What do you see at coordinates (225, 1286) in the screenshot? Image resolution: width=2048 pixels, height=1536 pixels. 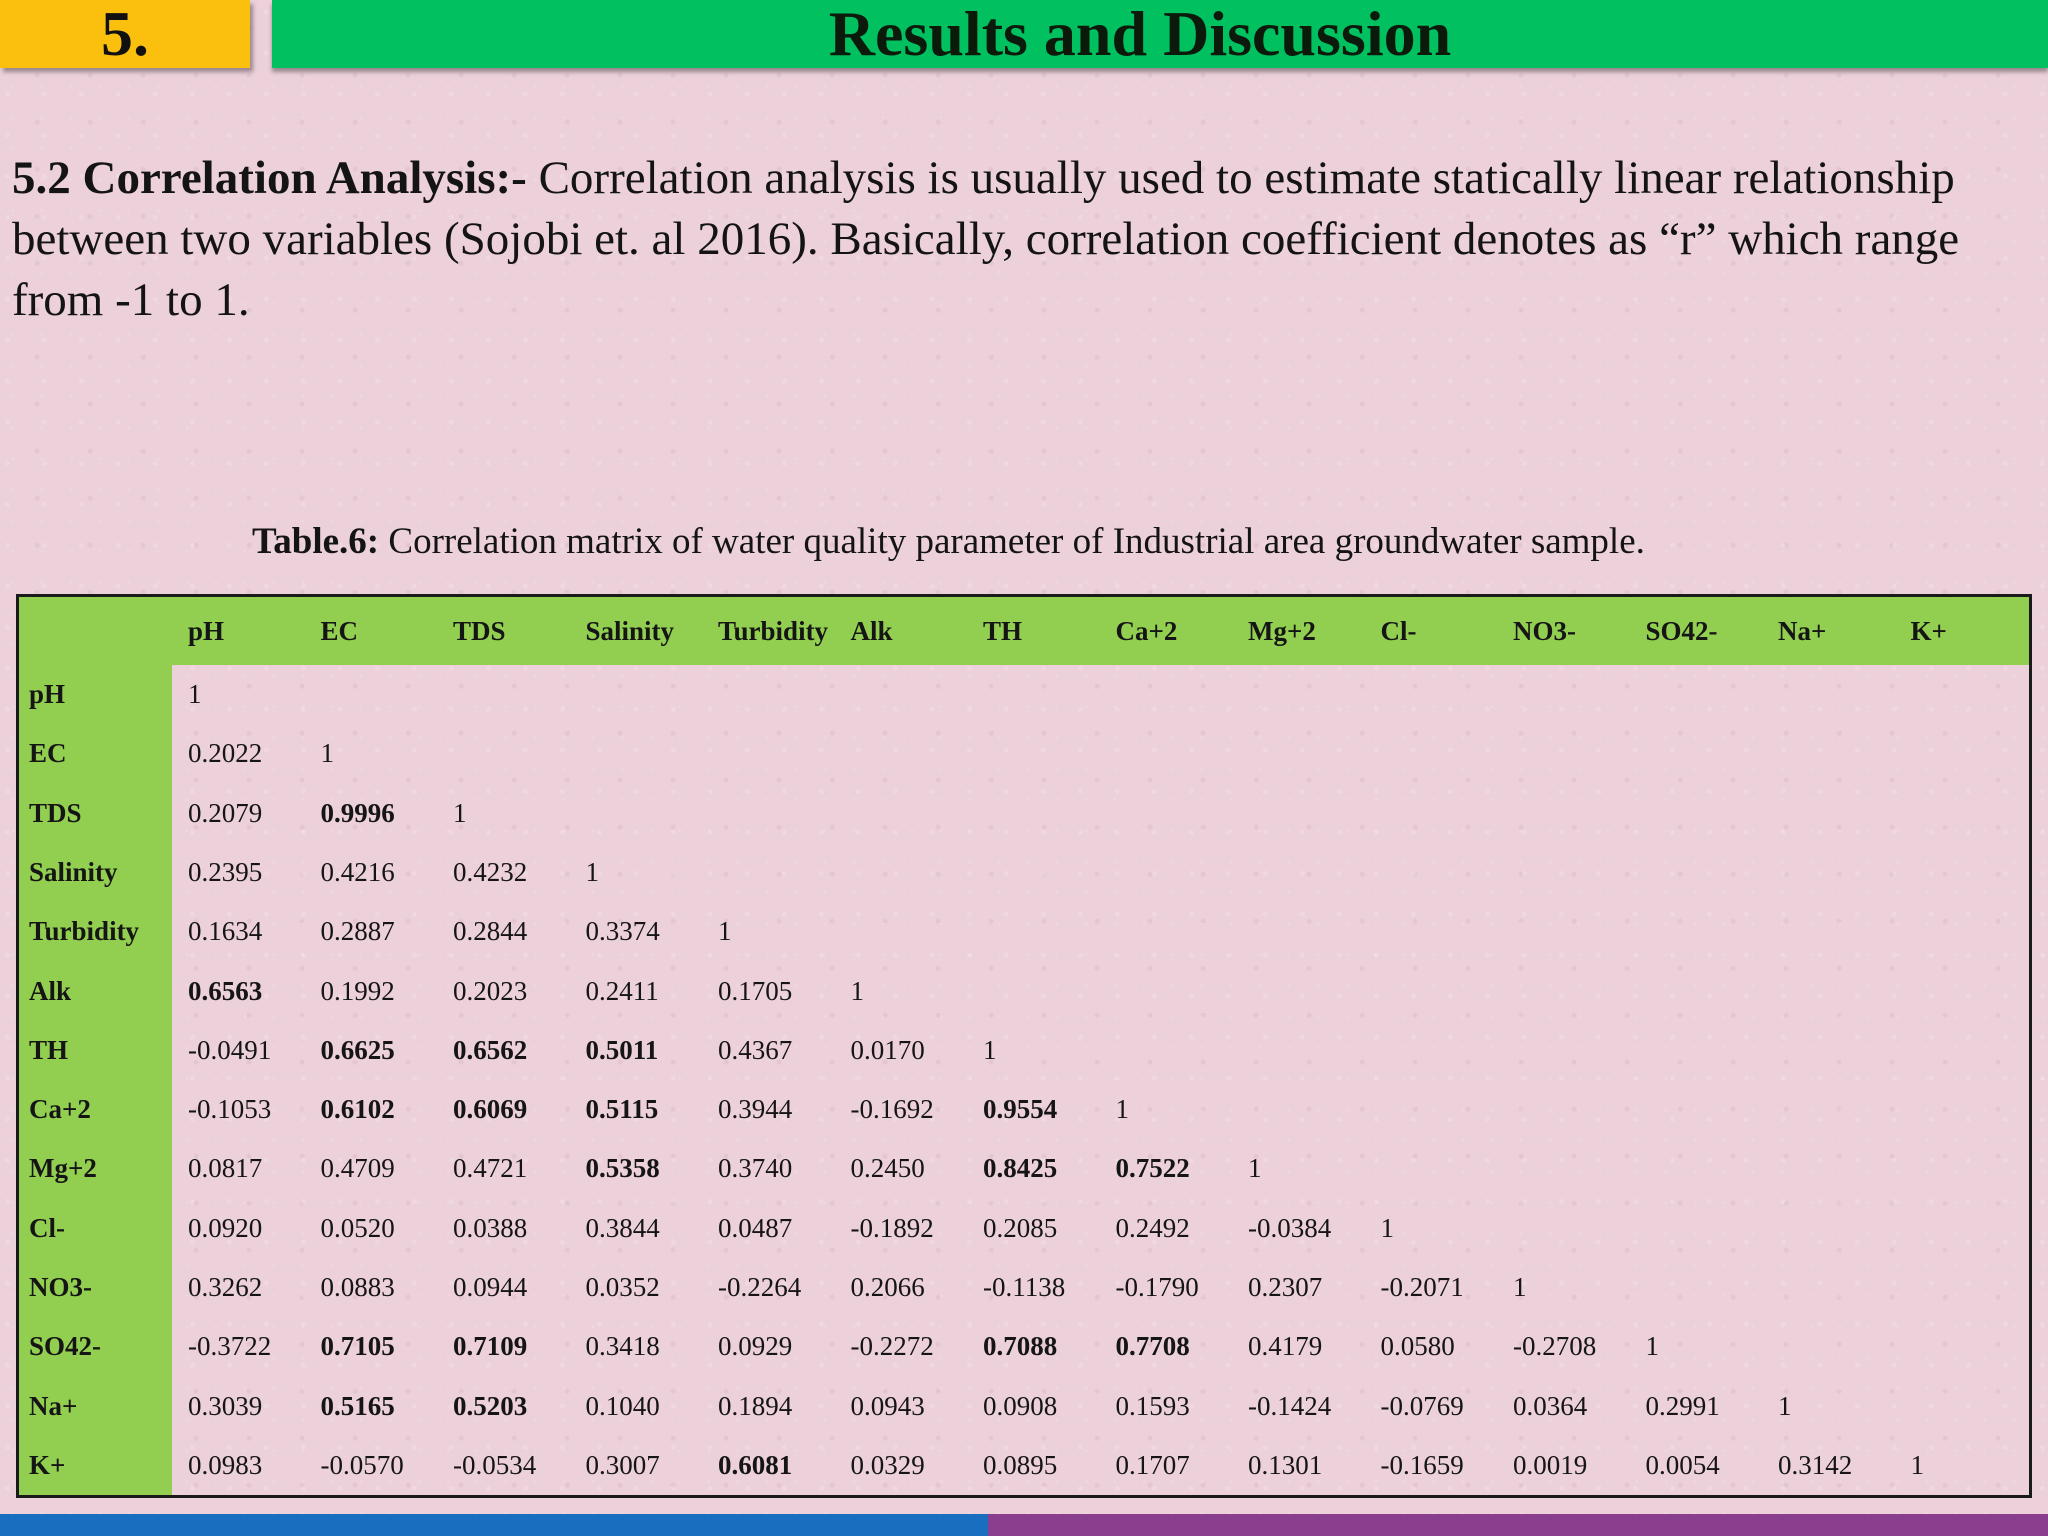 I see `table-cell: 0.3262` at bounding box center [225, 1286].